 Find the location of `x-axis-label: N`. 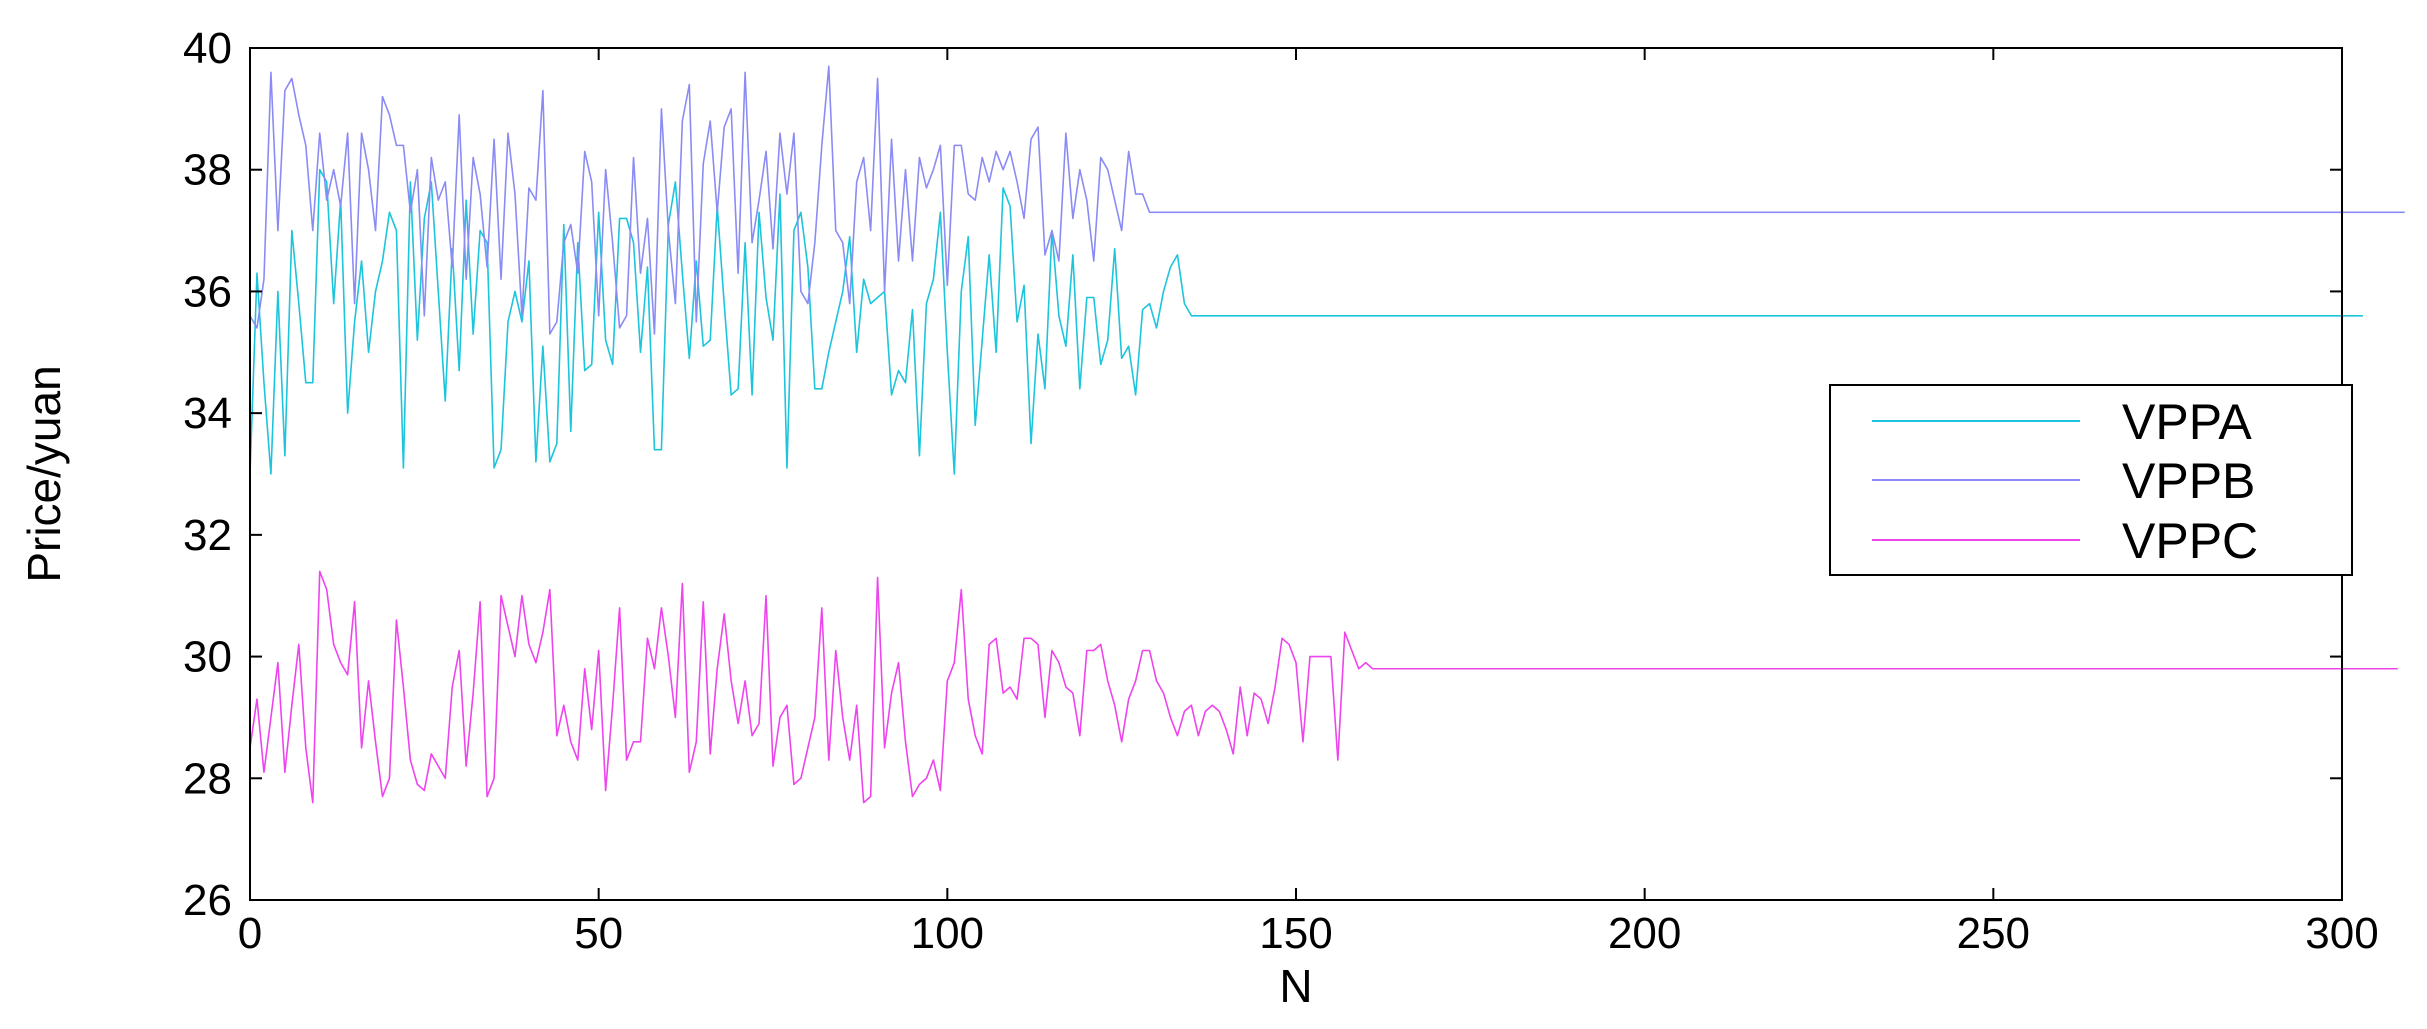

x-axis-label: N is located at coordinates (1295, 986).